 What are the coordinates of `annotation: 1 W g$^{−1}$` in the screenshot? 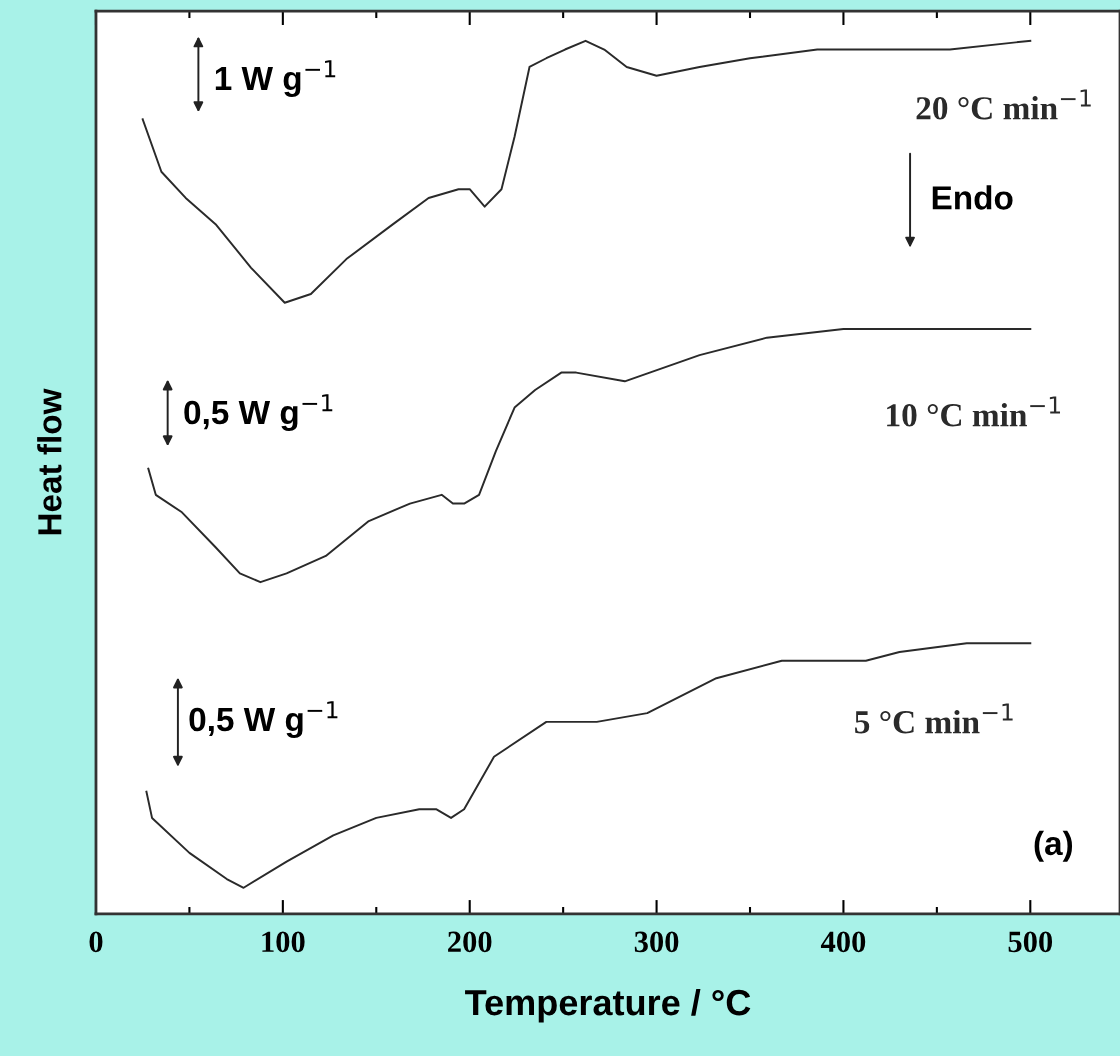 It's located at (275, 78).